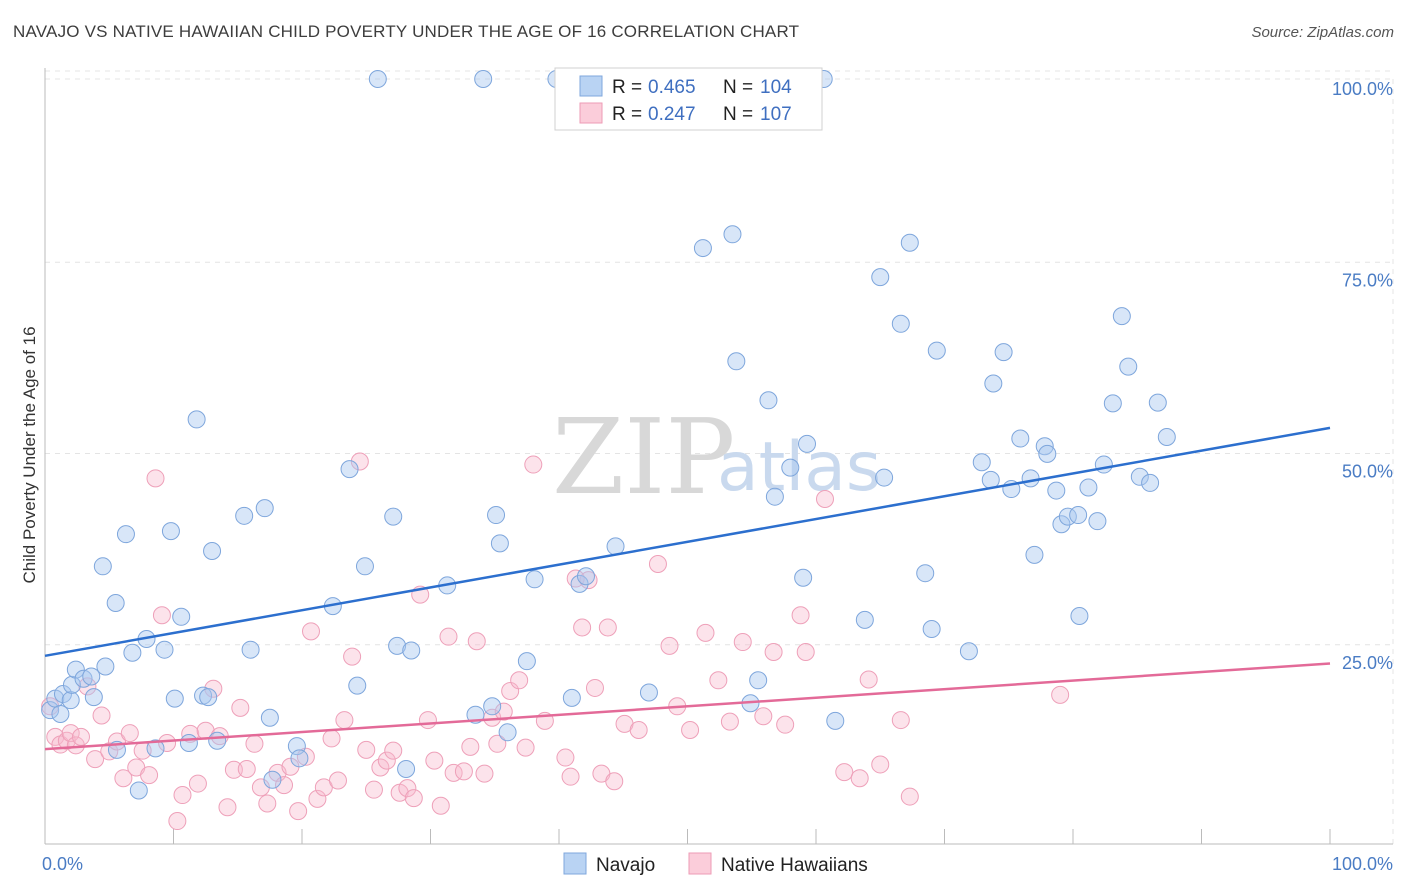 This screenshot has height=892, width=1406. Describe the element at coordinates (687, 706) in the screenshot. I see `trend-line-hawaiian` at that location.